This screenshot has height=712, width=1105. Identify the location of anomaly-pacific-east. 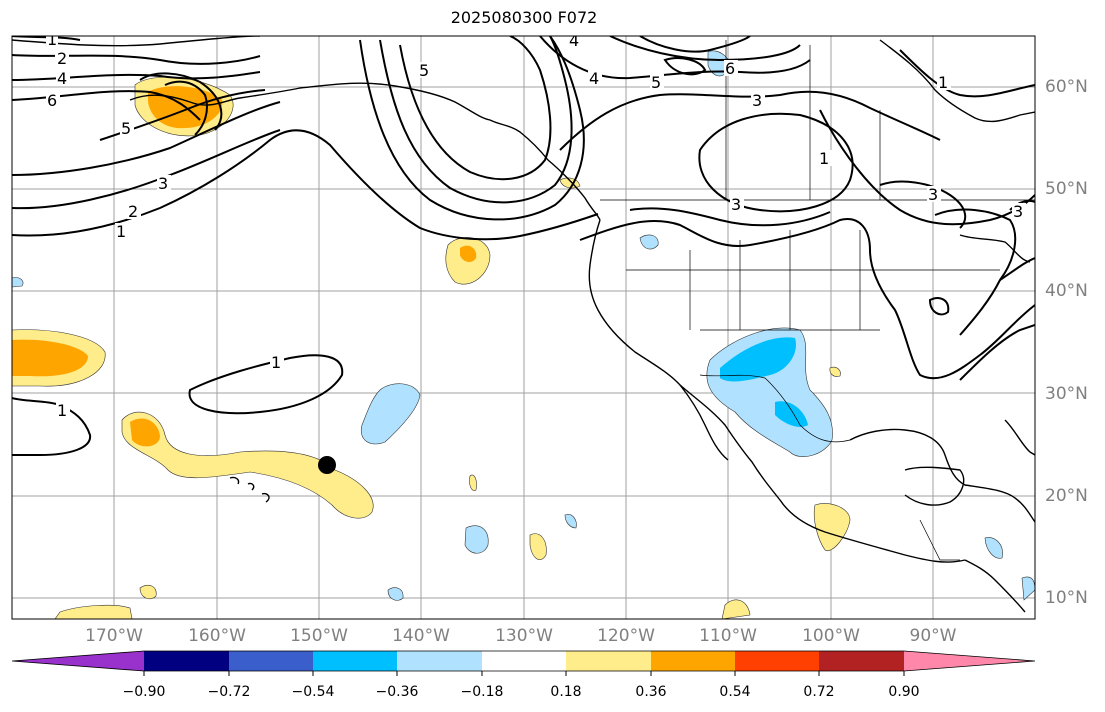
(390, 414).